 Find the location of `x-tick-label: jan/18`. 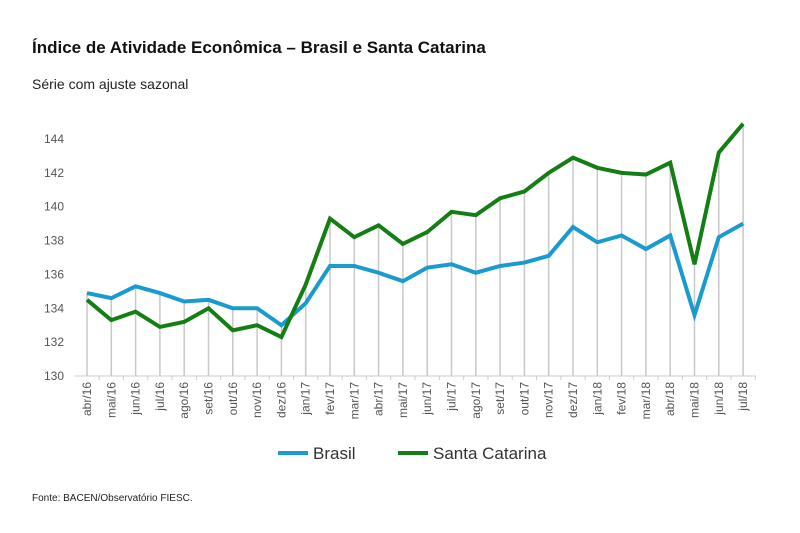

x-tick-label: jan/18 is located at coordinates (597, 399).